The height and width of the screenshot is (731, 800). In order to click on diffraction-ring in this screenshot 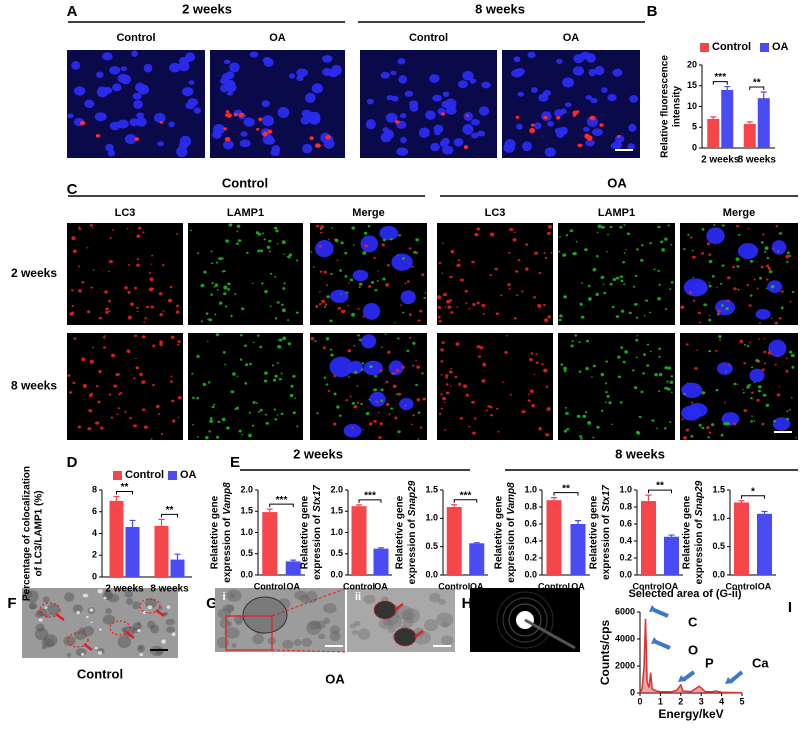, I will do `click(525, 620)`.